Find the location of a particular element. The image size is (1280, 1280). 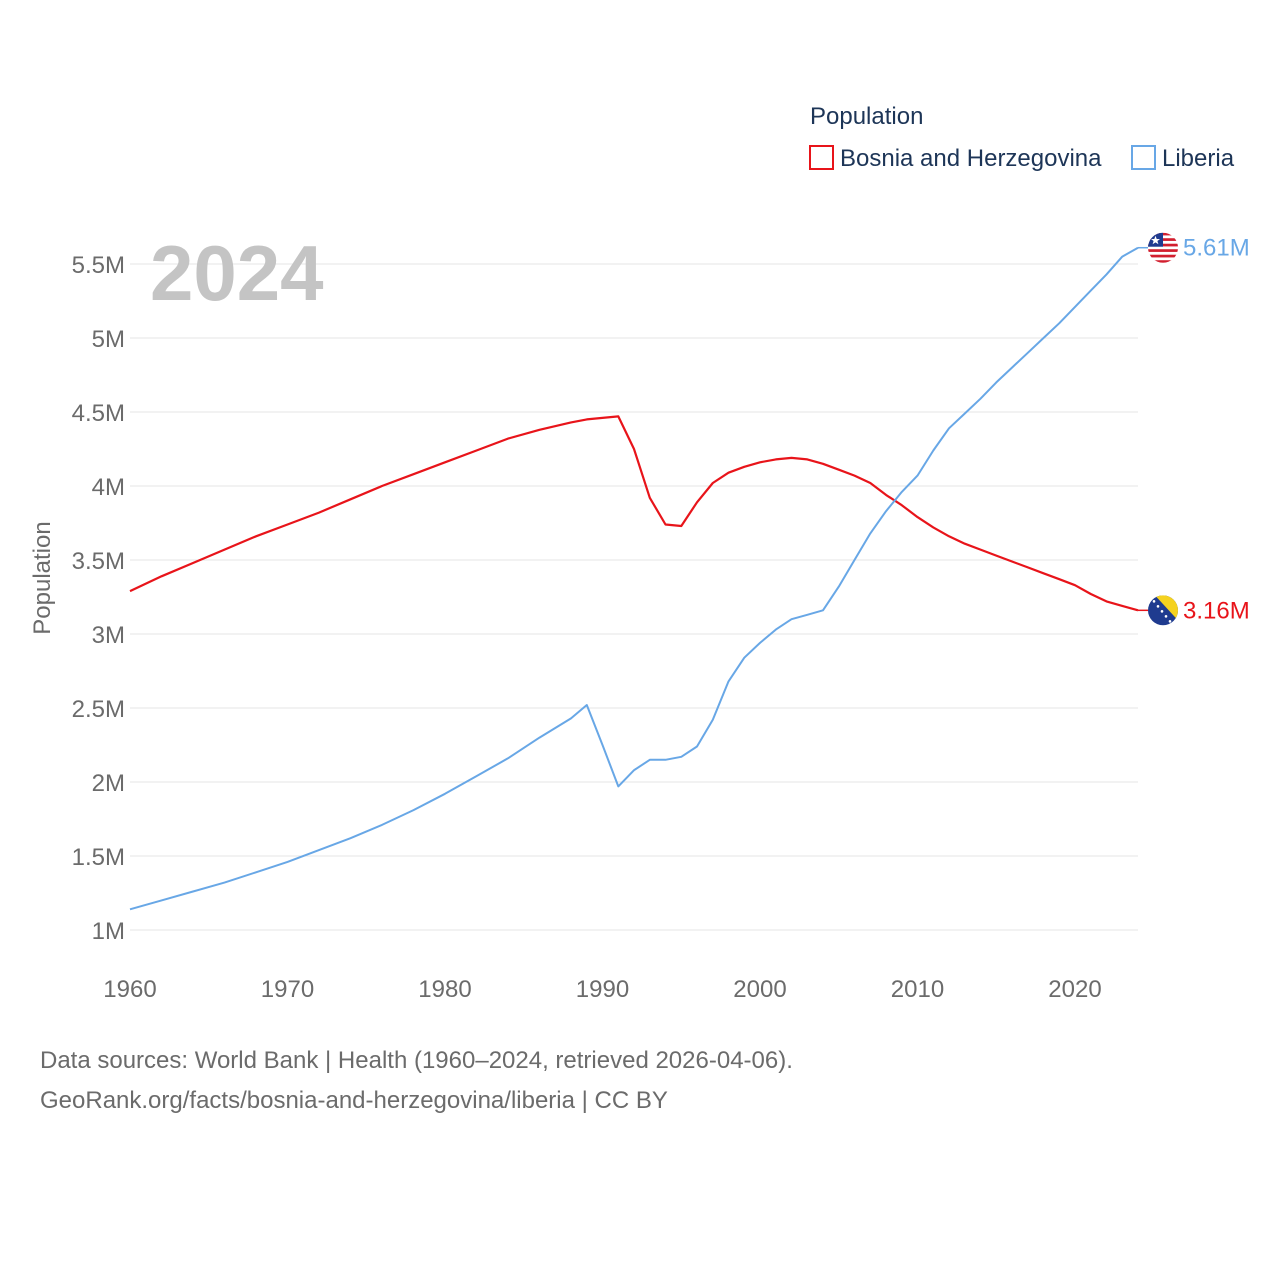

y-tick-label: 1M is located at coordinates (108, 931).